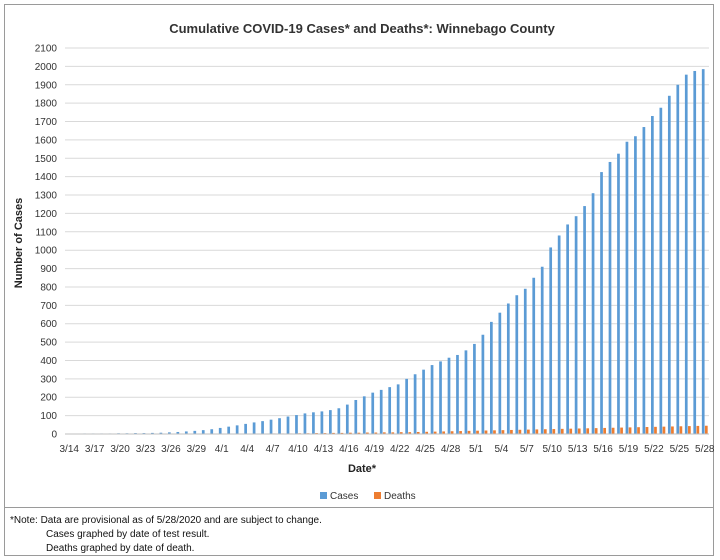 The image size is (720, 560). Describe the element at coordinates (705, 449) in the screenshot. I see `x-tick-label: 5/28` at that location.